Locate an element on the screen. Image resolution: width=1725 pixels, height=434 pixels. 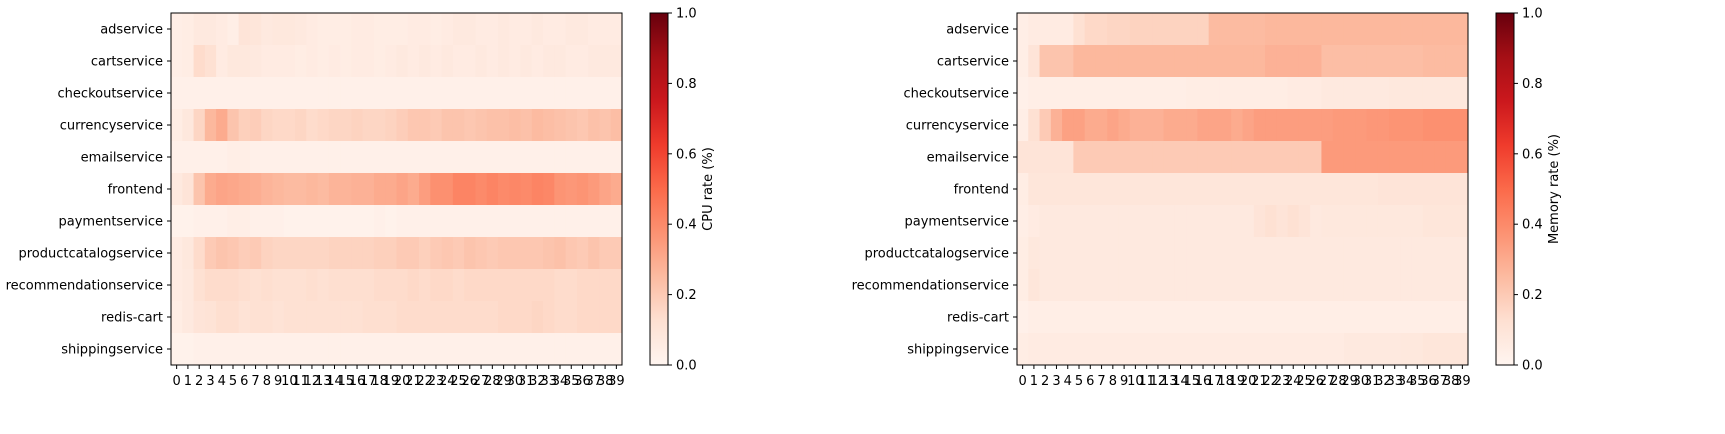
memory-xtick-label: 5 is located at coordinates (1079, 381).